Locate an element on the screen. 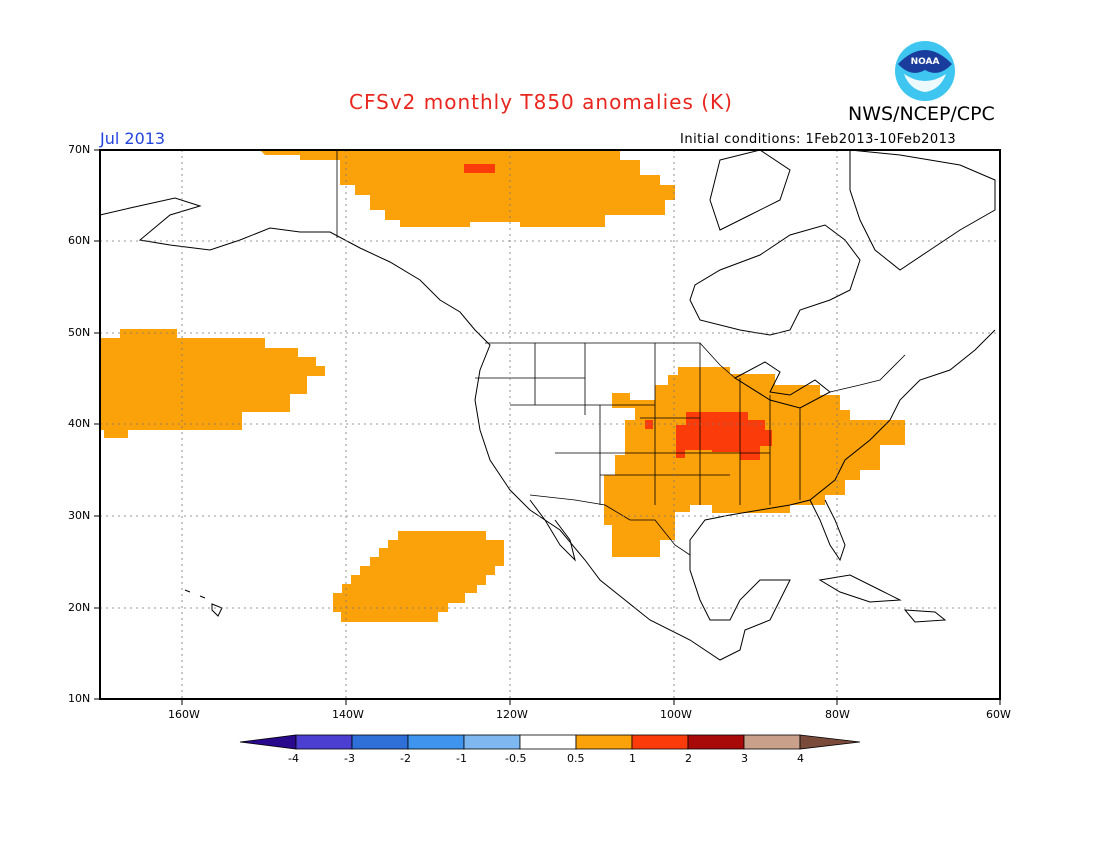  lon-label-60w: 60W is located at coordinates (998, 714).